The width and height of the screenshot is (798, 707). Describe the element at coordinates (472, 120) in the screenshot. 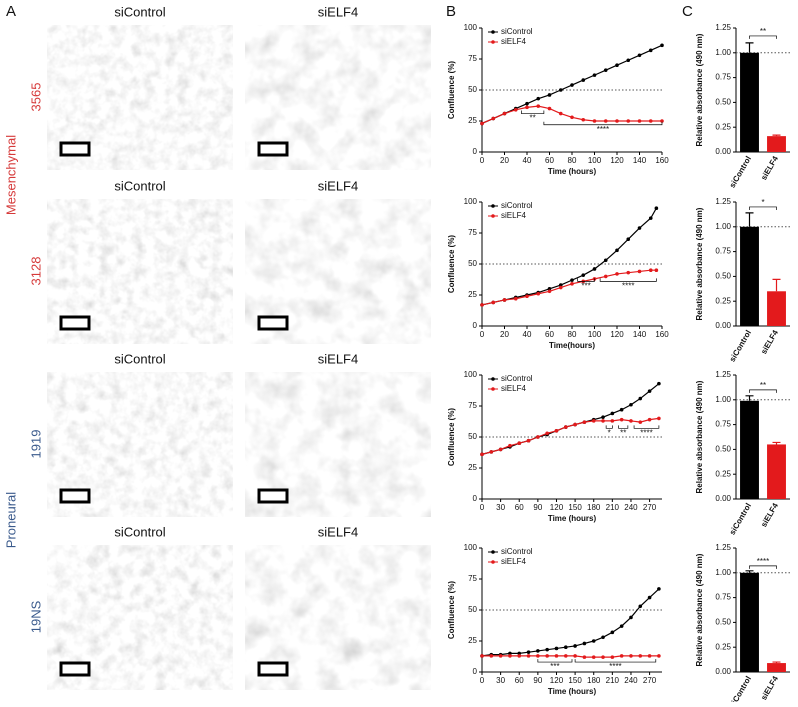

I see `y-tick-label: 25` at that location.